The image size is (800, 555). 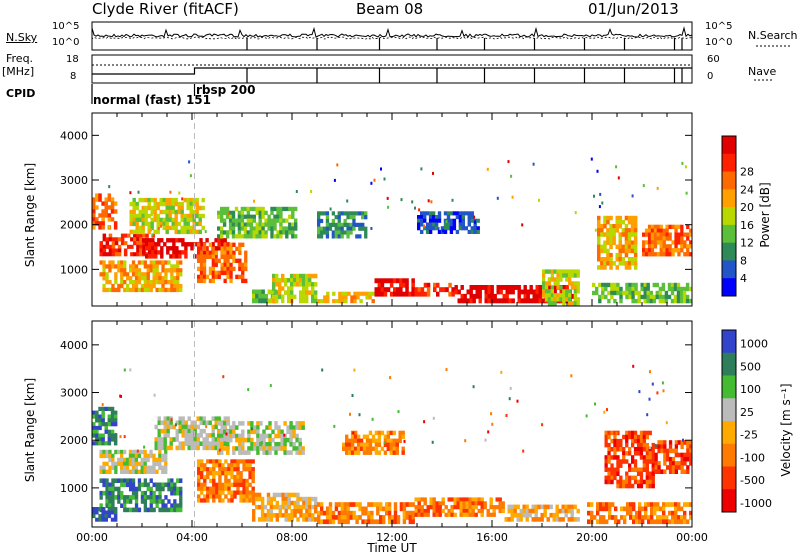 What do you see at coordinates (749, 435) in the screenshot?
I see `velocity-colorbar-tick-label: -25` at bounding box center [749, 435].